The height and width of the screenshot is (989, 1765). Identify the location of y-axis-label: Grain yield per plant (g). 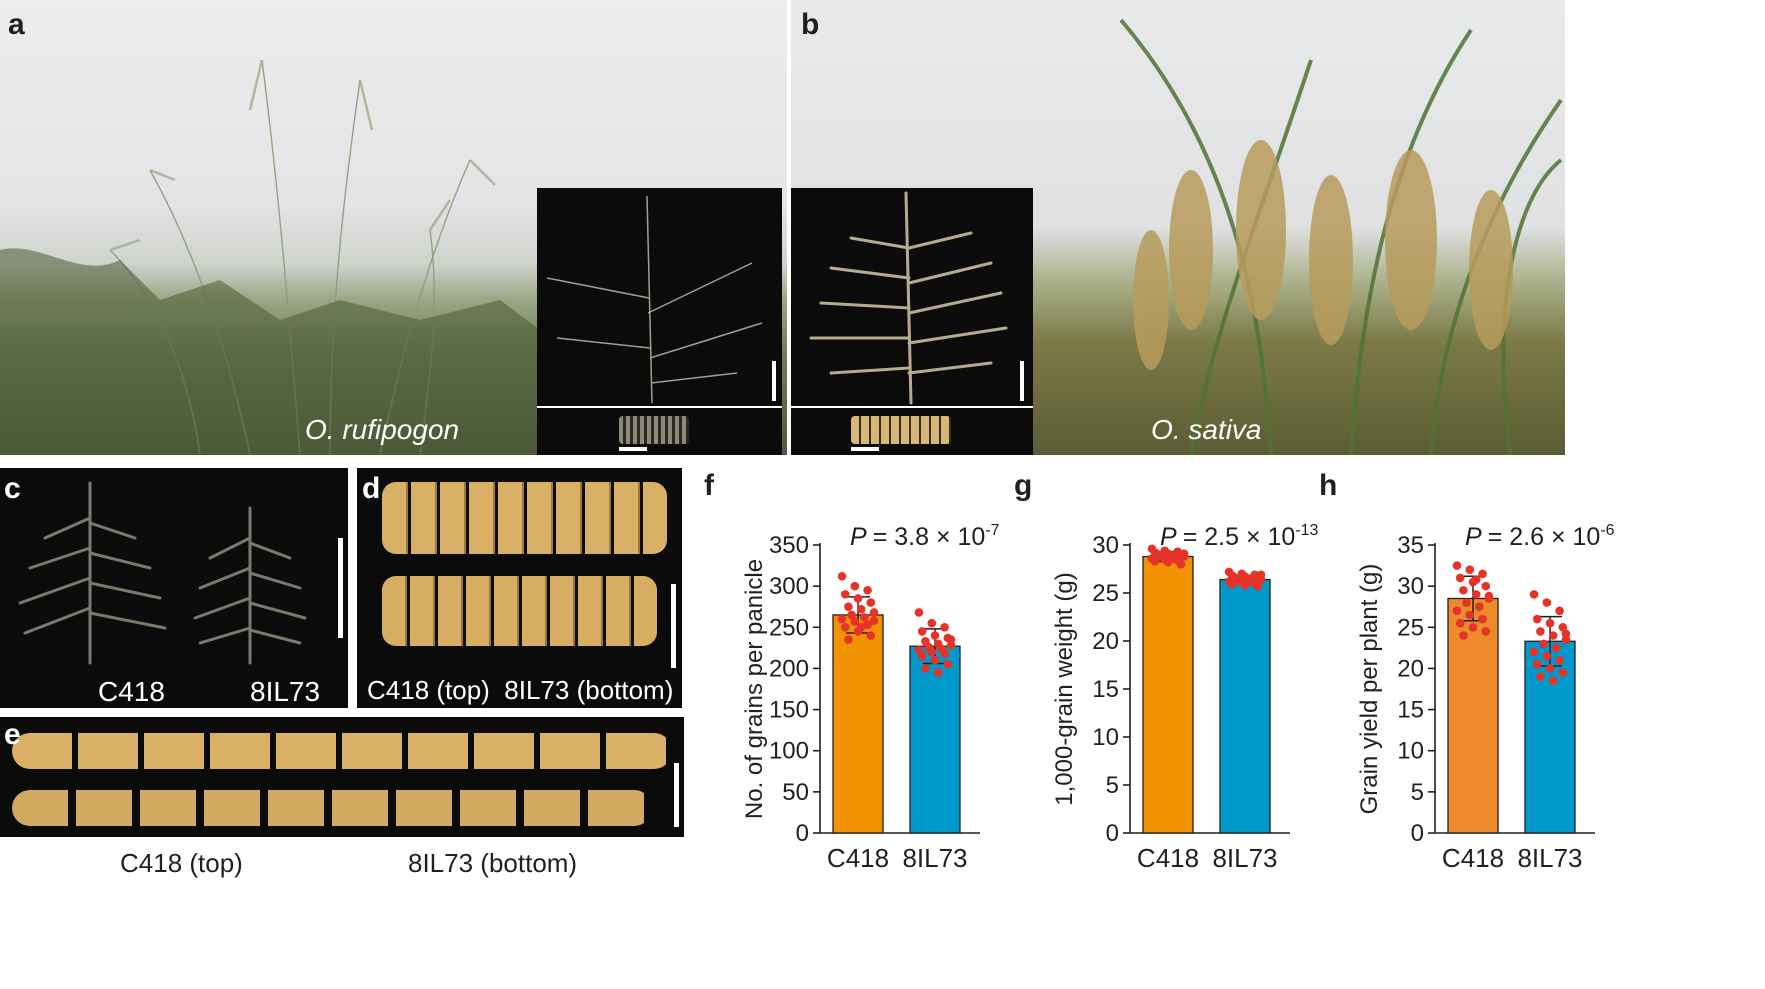
(1369, 689).